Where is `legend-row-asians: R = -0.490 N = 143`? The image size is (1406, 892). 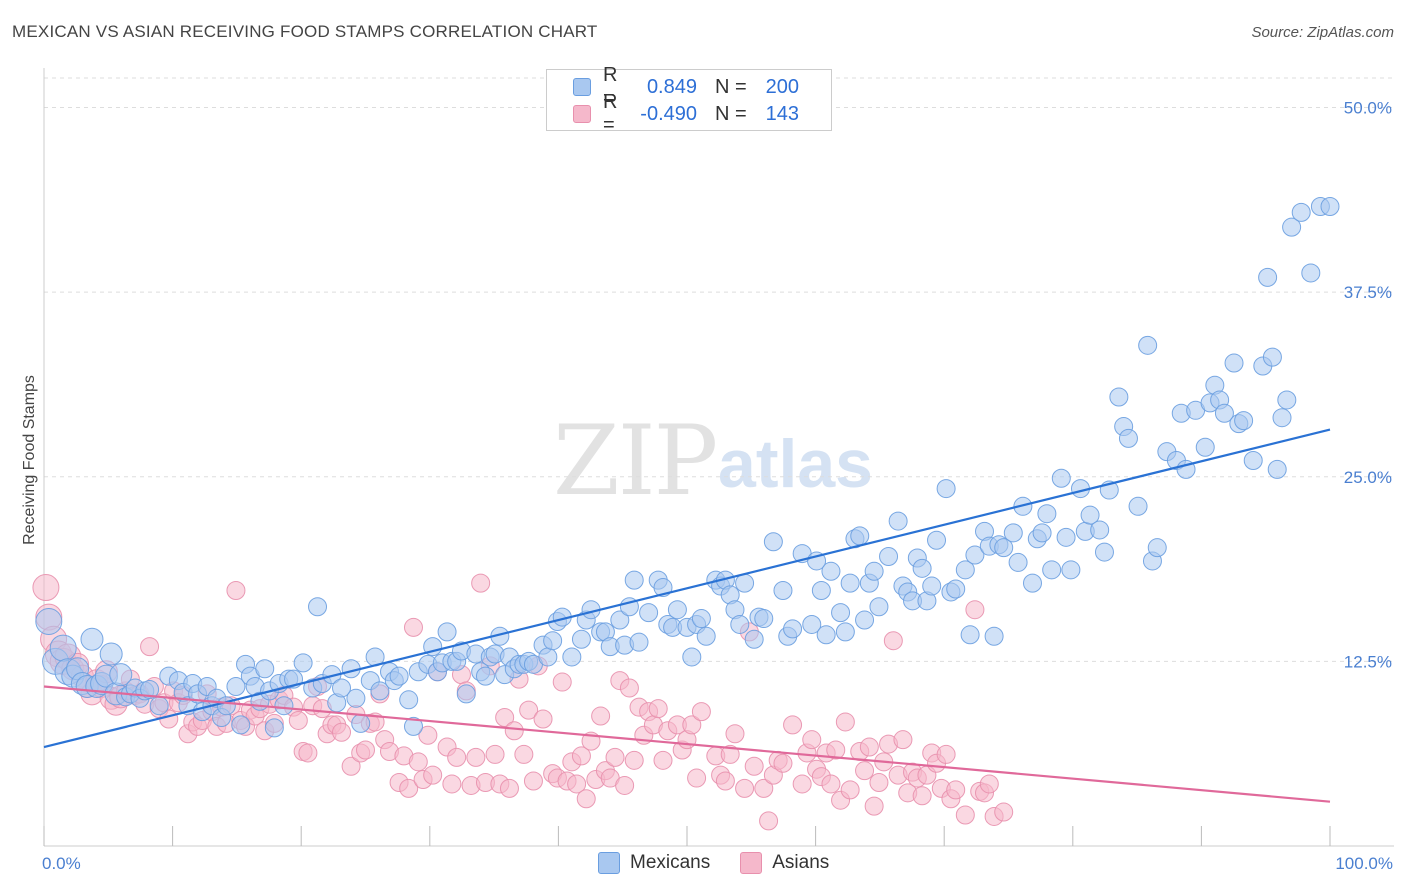 legend-row-asians: R = -0.490 N = 143 is located at coordinates (673, 113).